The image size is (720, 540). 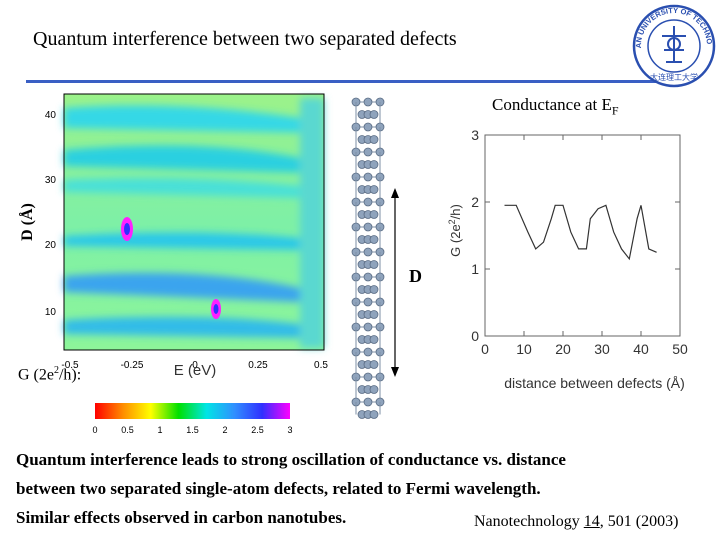 I want to click on chart-y-tick: 3, so click(x=475, y=135).